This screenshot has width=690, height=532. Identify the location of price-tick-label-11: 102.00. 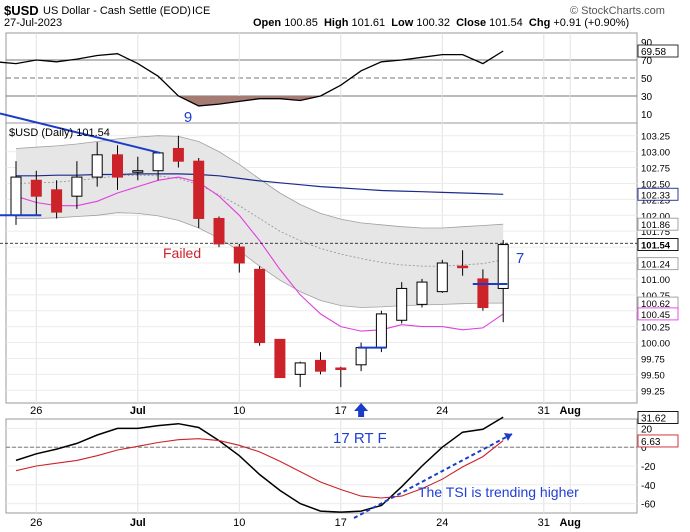
(655, 216).